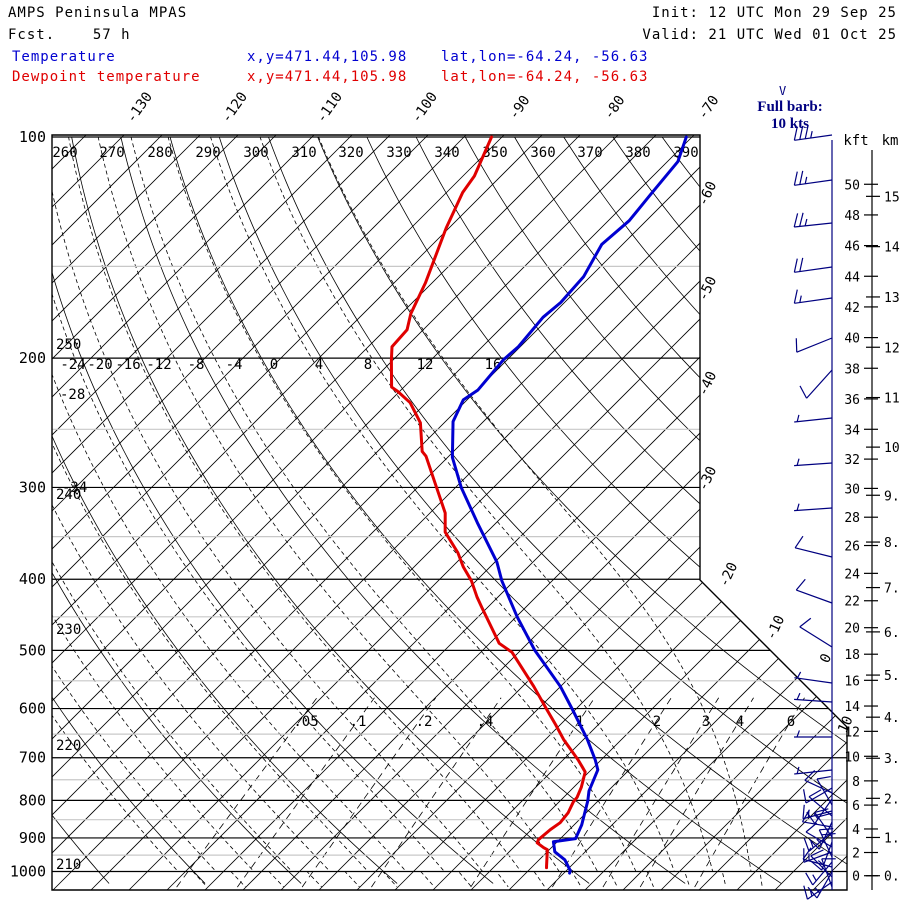  Describe the element at coordinates (32, 358) in the screenshot. I see `pressure-tick-label: 200` at that location.